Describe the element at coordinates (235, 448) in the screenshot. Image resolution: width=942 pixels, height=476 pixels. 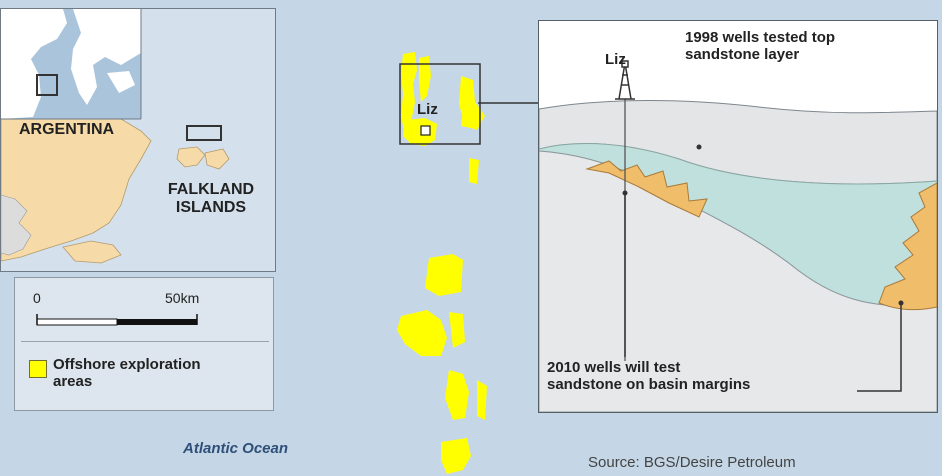
I see `ocean-label: Atlantic Ocean` at that location.